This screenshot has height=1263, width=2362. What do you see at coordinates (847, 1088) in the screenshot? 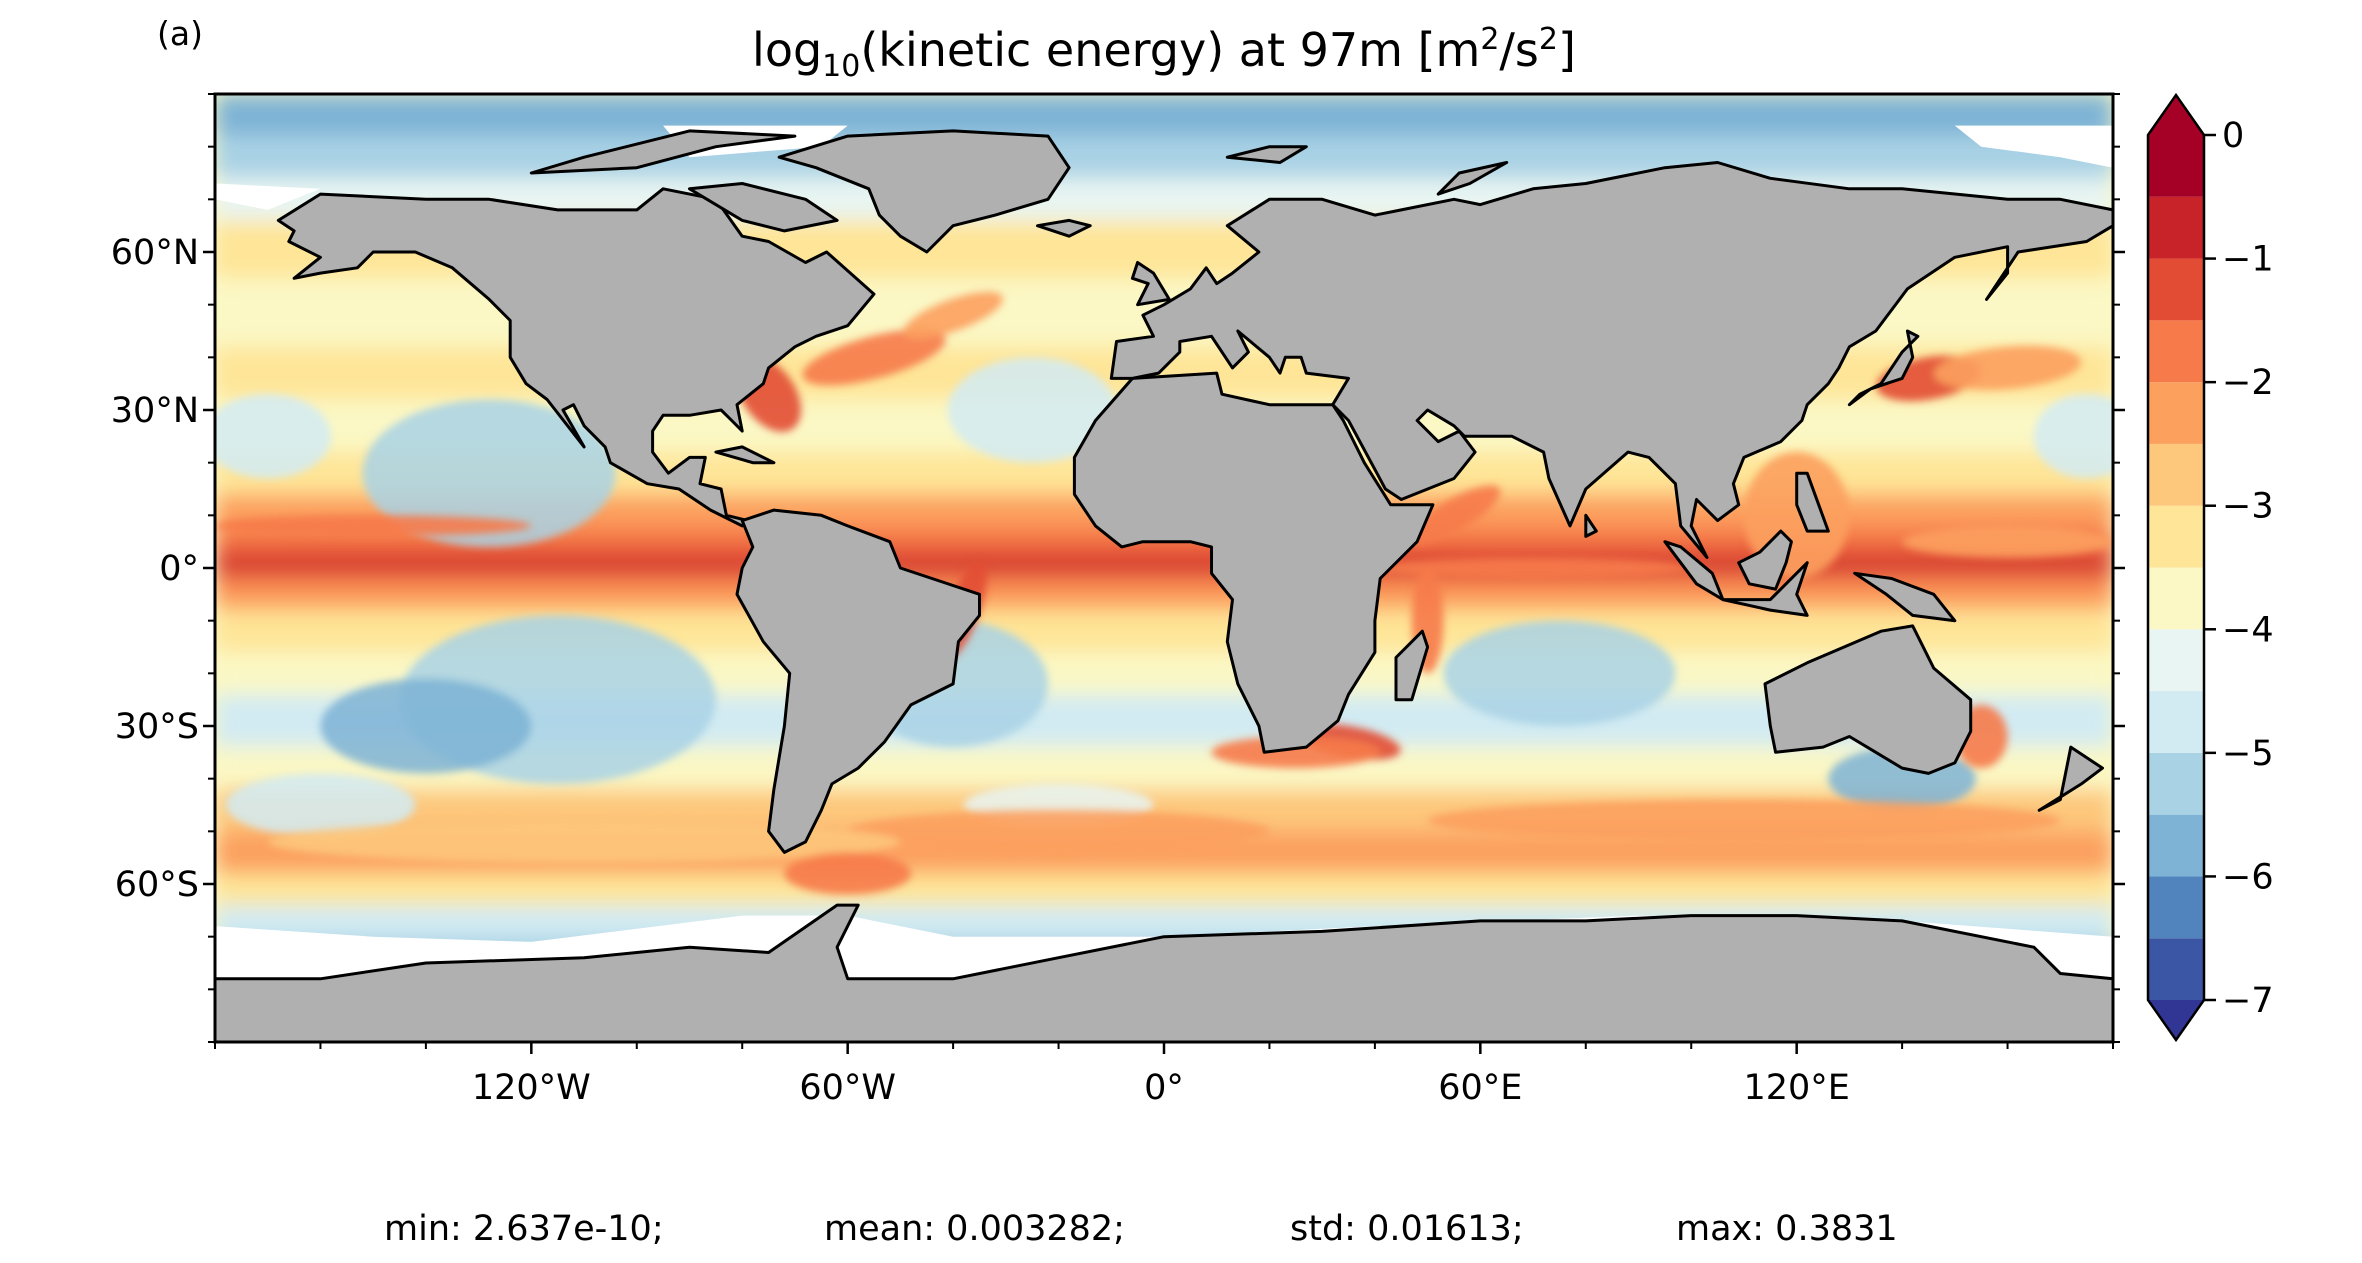
I see `x-tick-label: 60°W` at bounding box center [847, 1088].